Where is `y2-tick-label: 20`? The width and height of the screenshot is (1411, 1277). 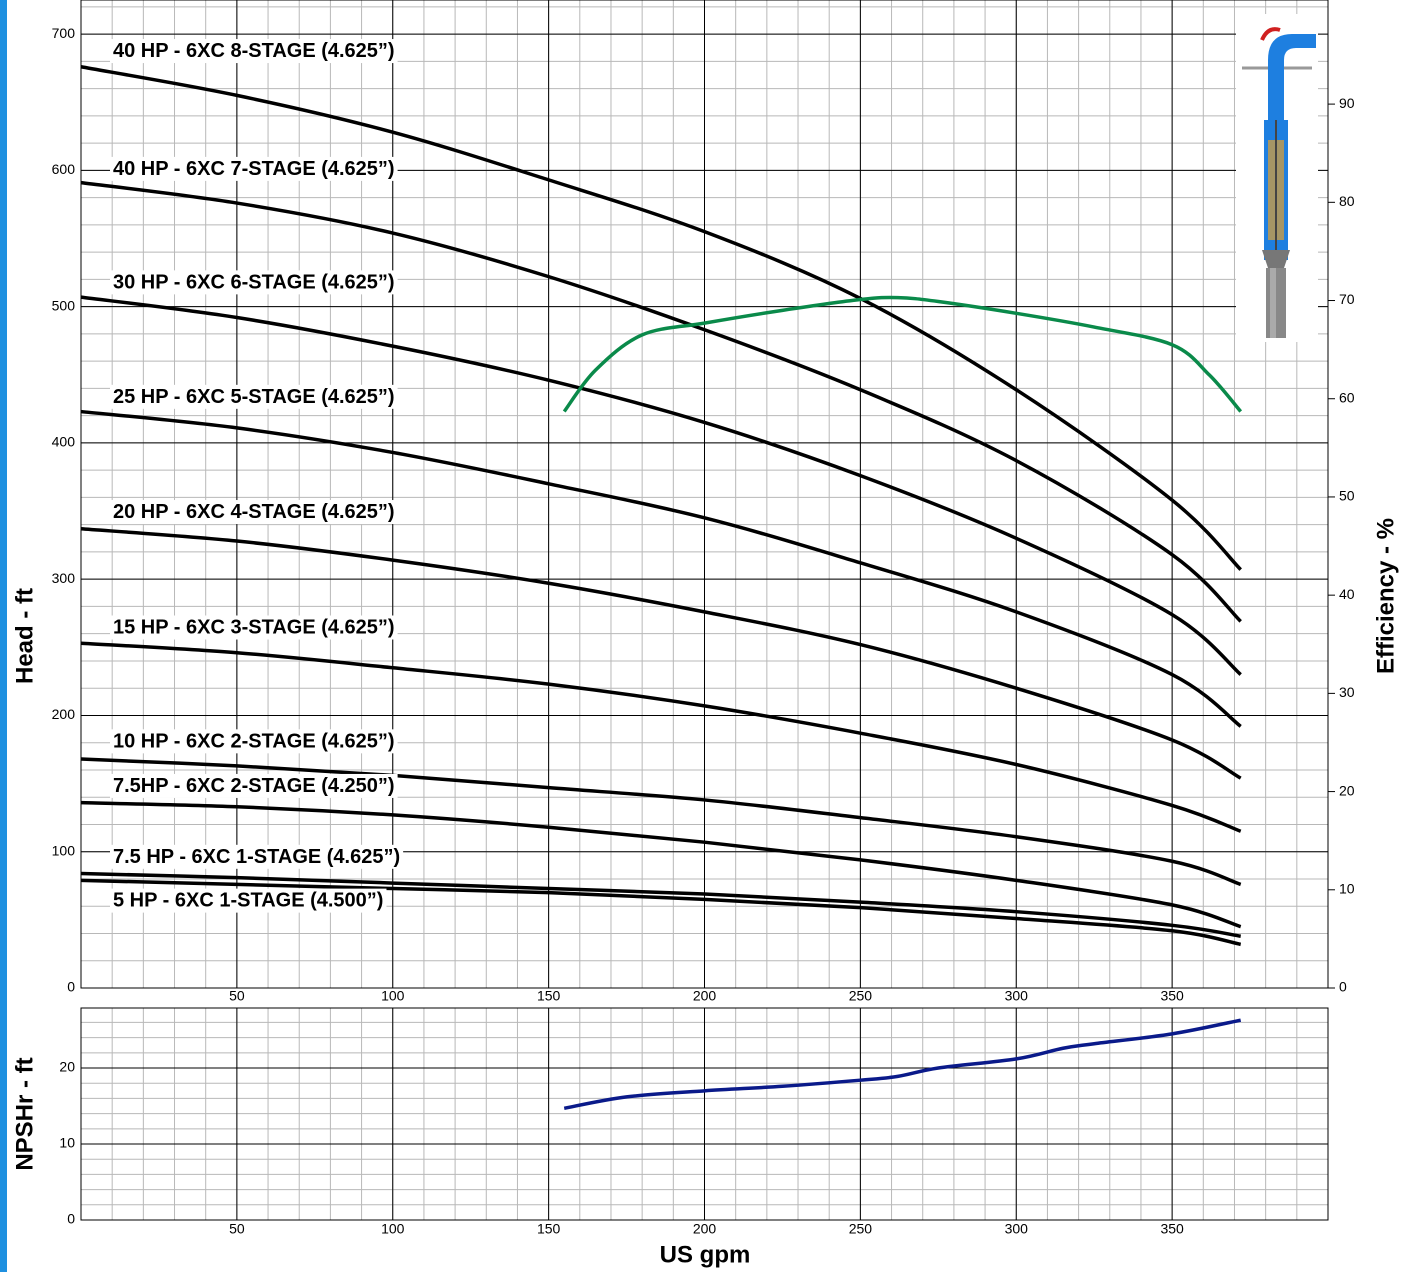 y2-tick-label: 20 is located at coordinates (1347, 790).